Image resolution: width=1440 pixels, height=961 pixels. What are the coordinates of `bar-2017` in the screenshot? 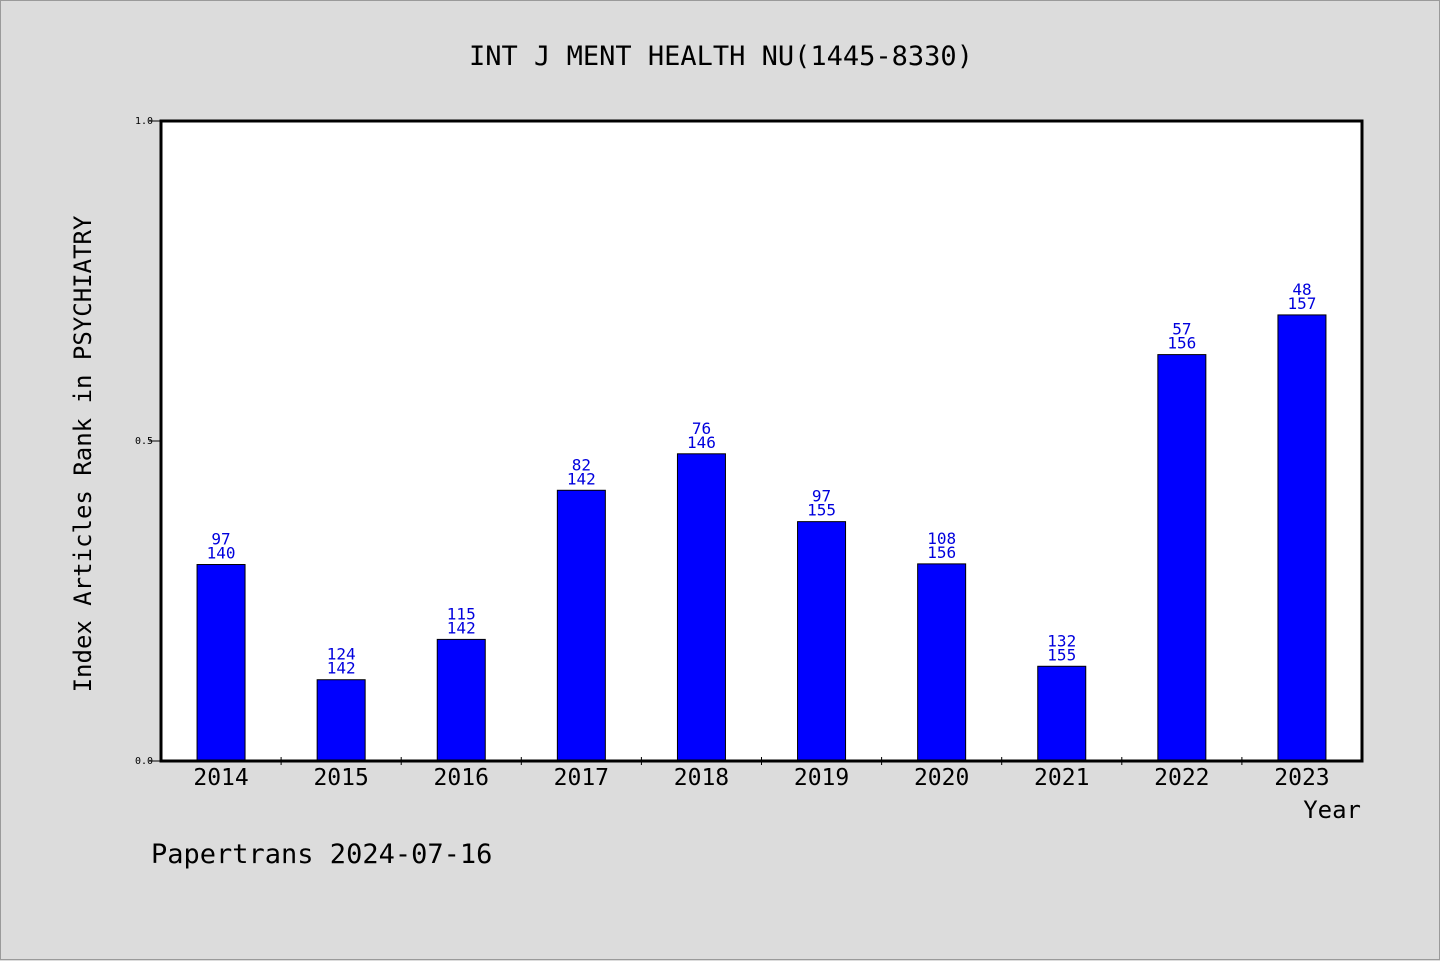 It's located at (581, 625).